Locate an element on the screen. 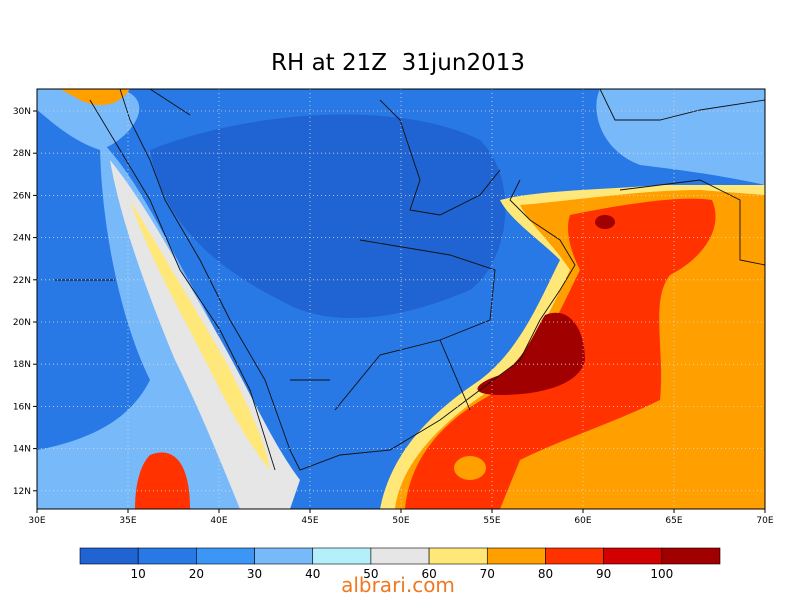 This screenshot has width=800, height=604. colorbar-label: 20 is located at coordinates (196, 574).